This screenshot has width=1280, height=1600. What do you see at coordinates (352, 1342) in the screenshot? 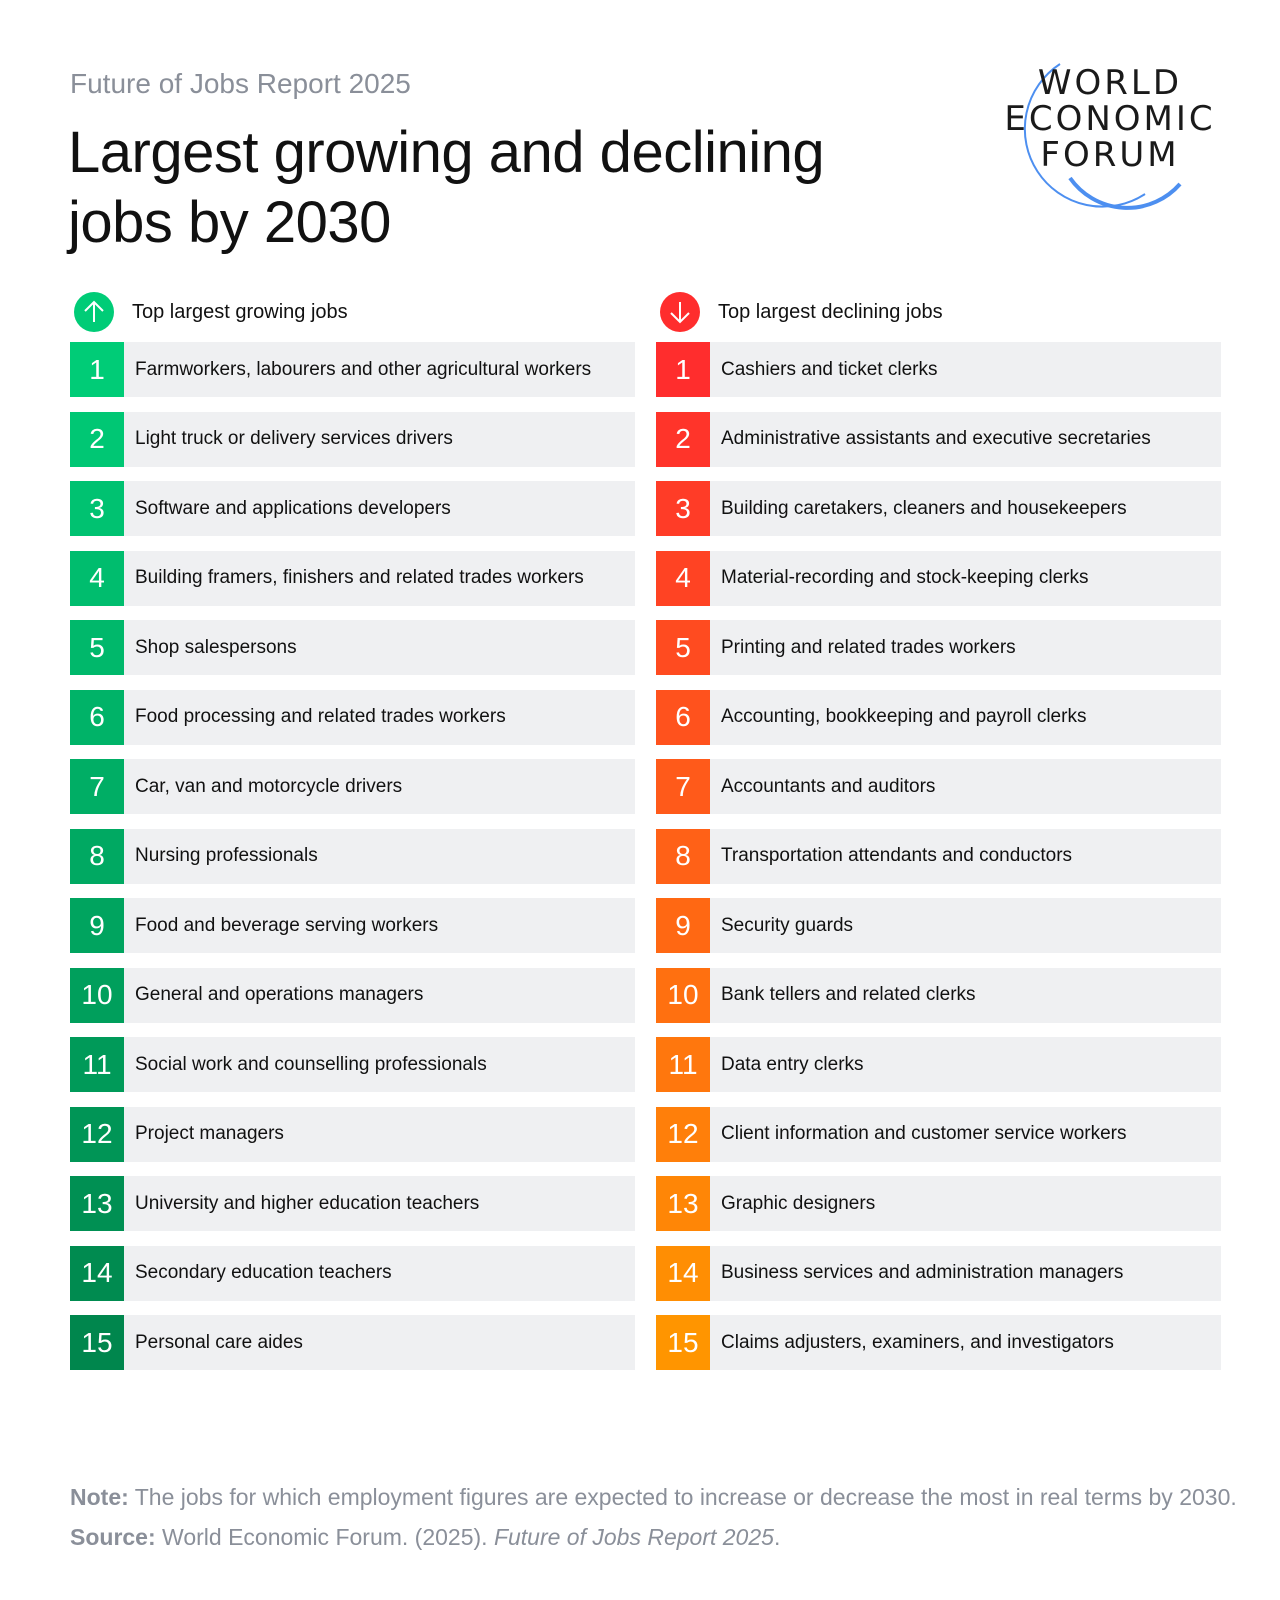
I see `growing-job-row: 15 Personal care aides` at bounding box center [352, 1342].